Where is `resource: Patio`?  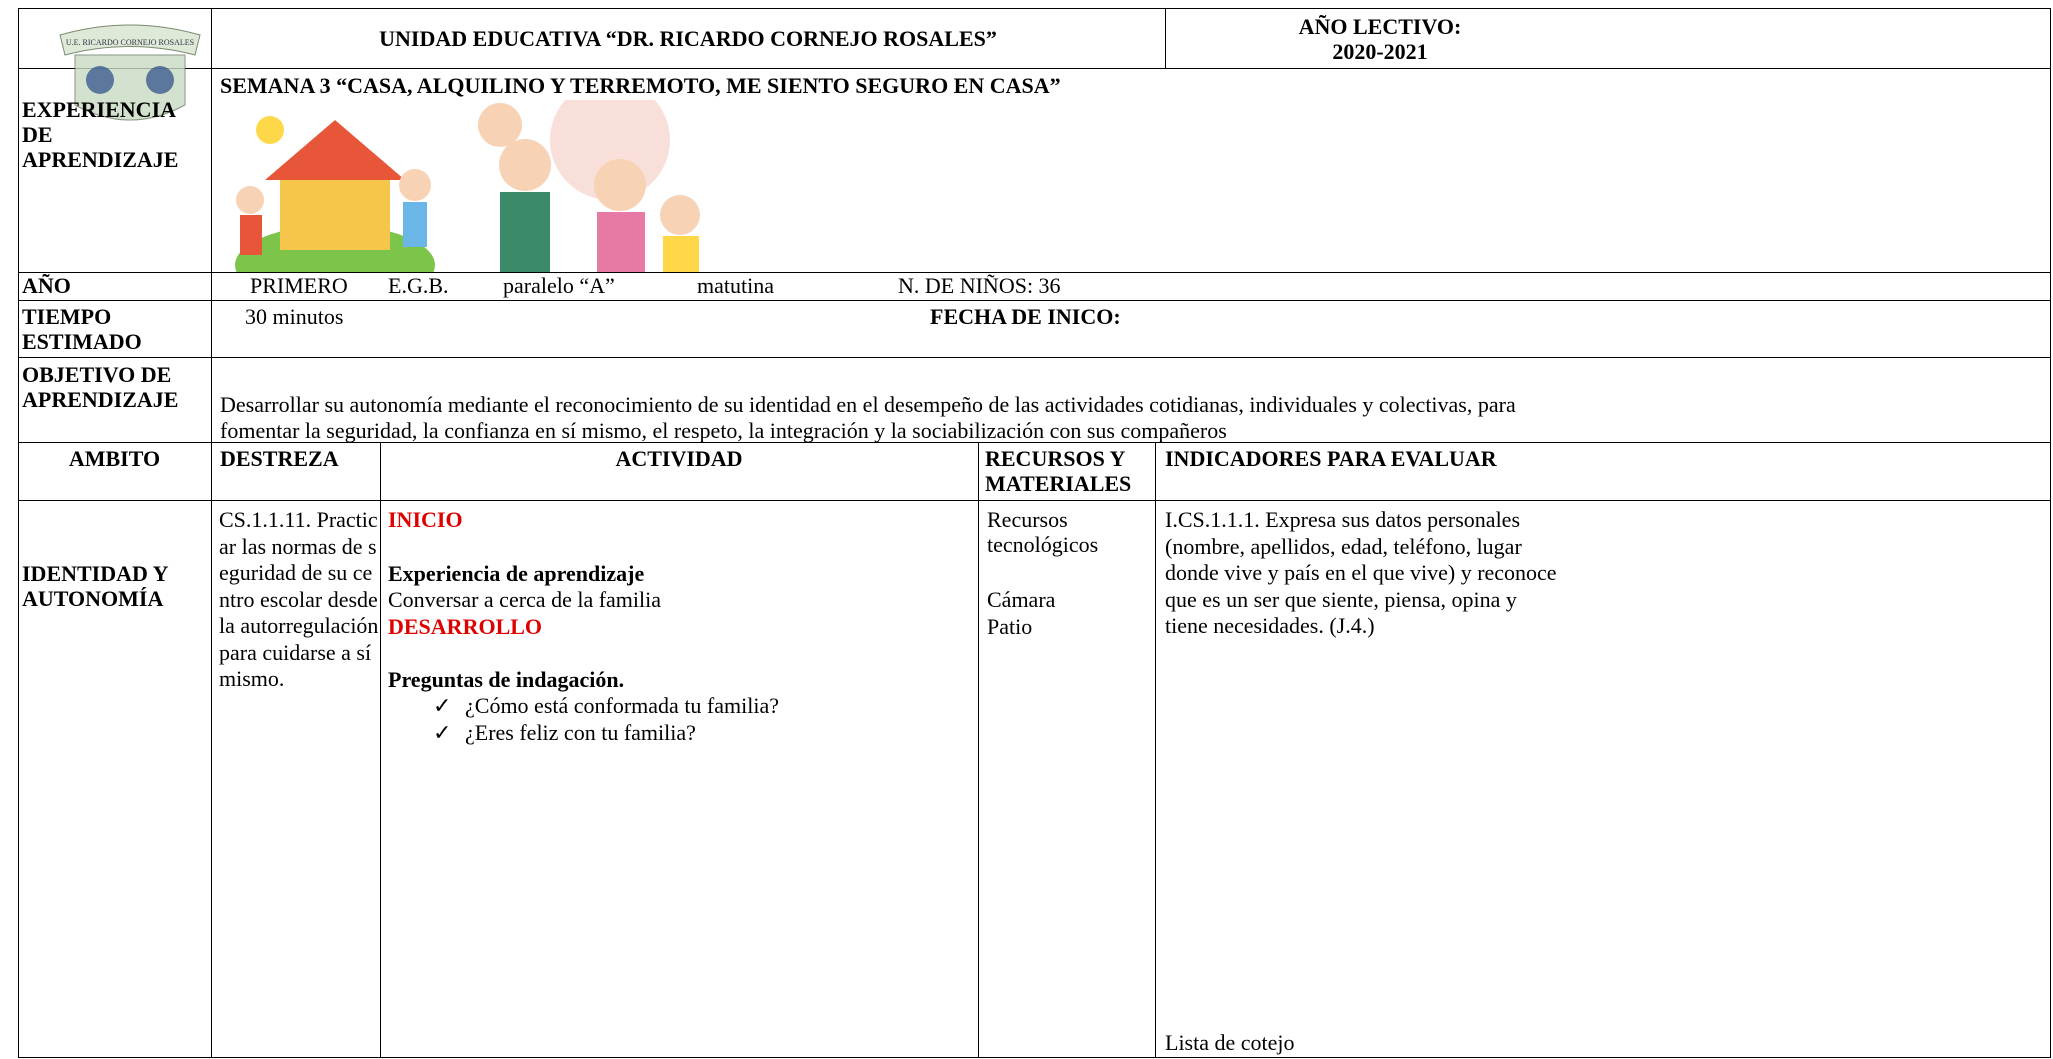 resource: Patio is located at coordinates (1010, 626).